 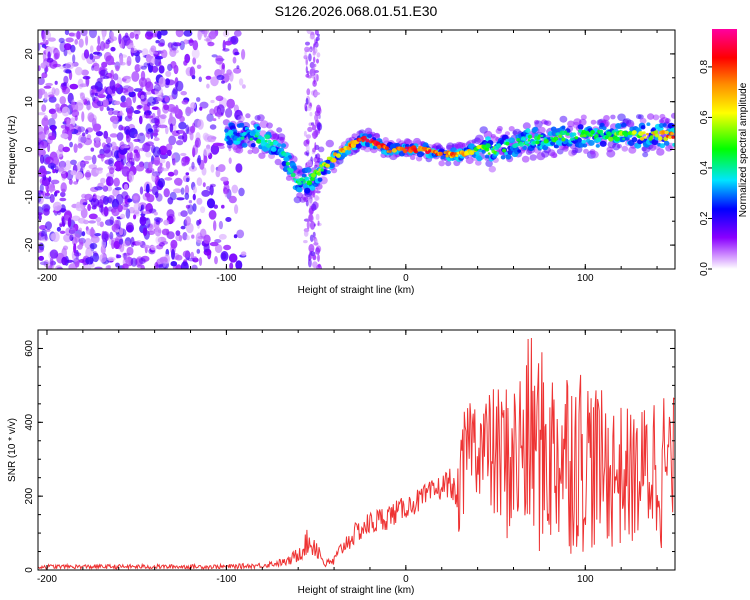 I want to click on x-tick-label: -200, so click(x=47, y=579).